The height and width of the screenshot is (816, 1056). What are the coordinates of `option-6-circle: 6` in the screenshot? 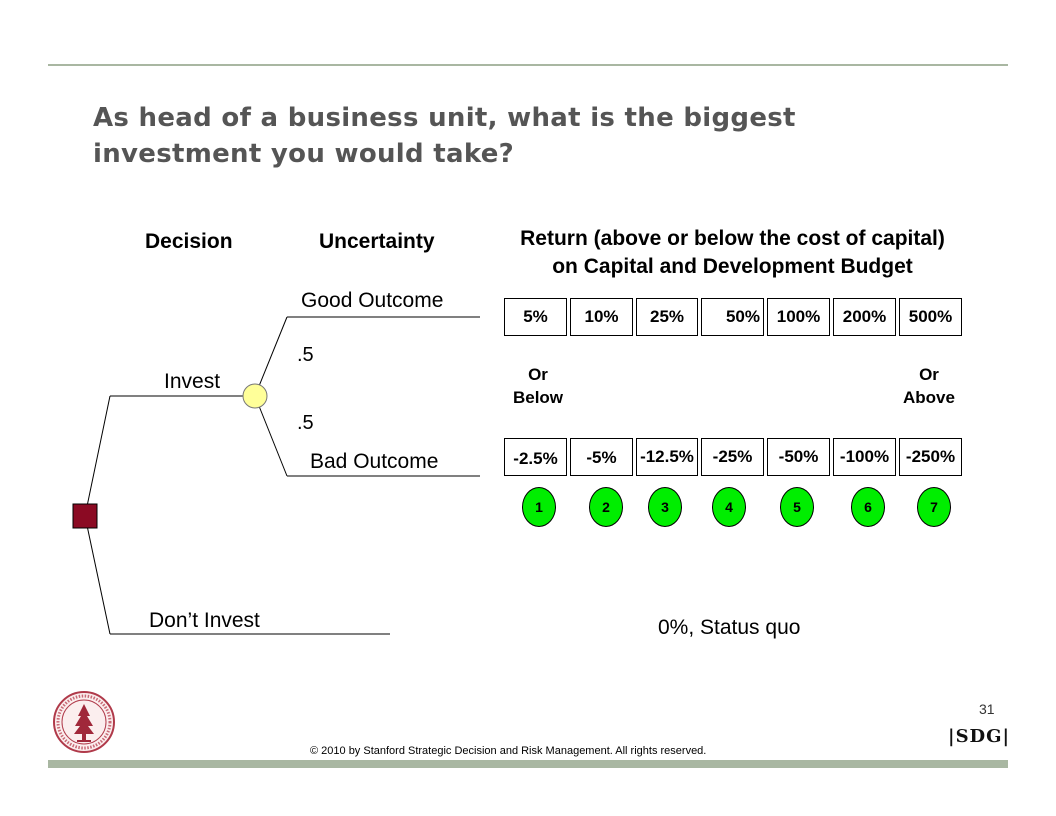 It's located at (868, 507).